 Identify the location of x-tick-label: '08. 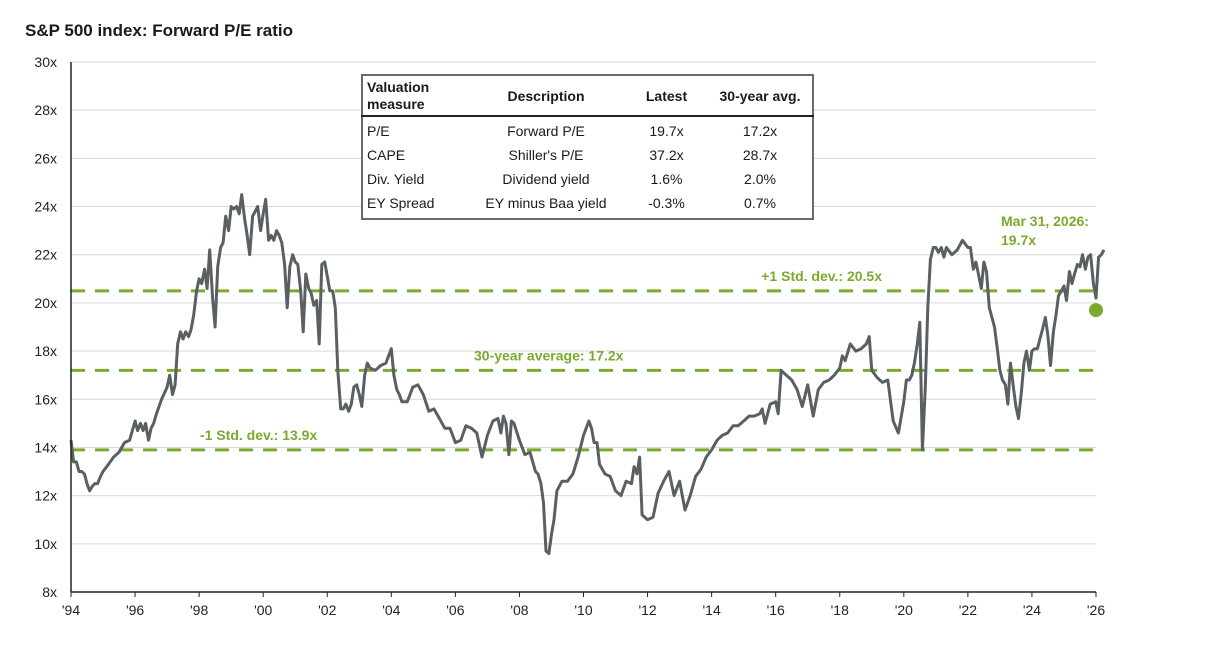
(519, 610).